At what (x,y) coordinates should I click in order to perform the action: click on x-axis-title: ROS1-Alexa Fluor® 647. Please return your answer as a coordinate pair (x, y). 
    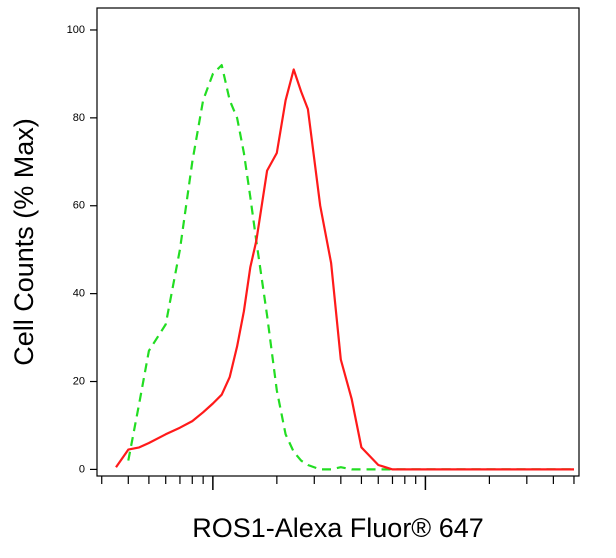
    Looking at the image, I should click on (338, 528).